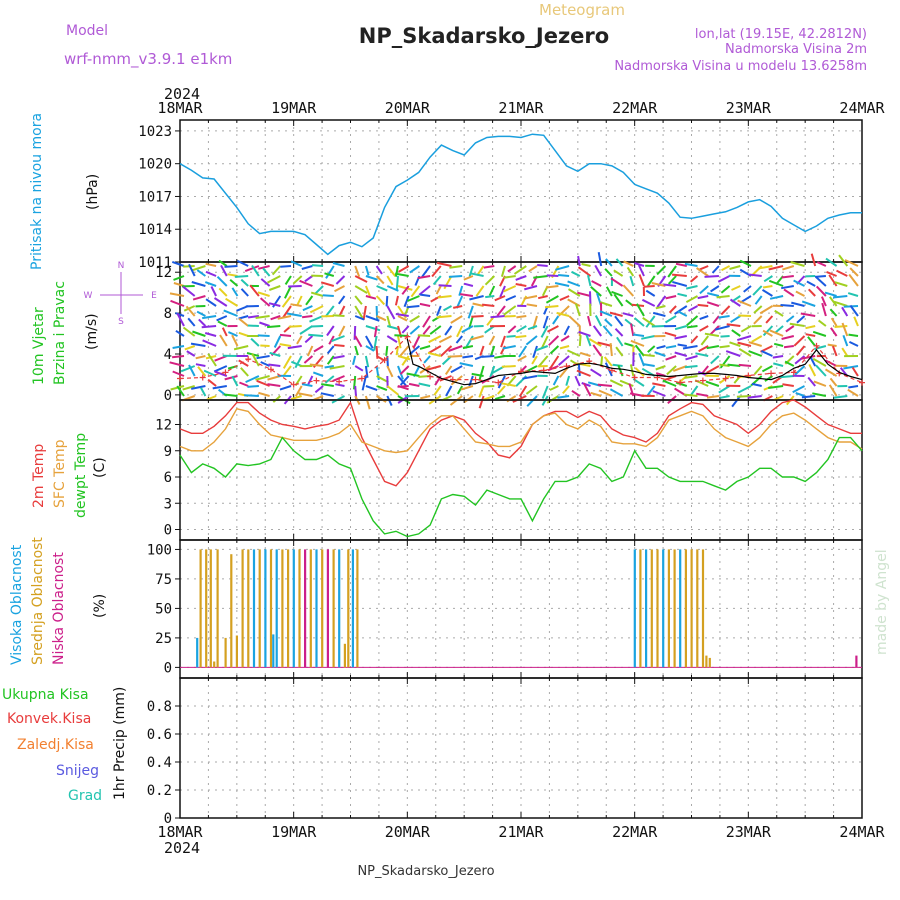 The width and height of the screenshot is (900, 900). Describe the element at coordinates (510, 331) in the screenshot. I see `wind-panel: 0 4 8 12` at that location.